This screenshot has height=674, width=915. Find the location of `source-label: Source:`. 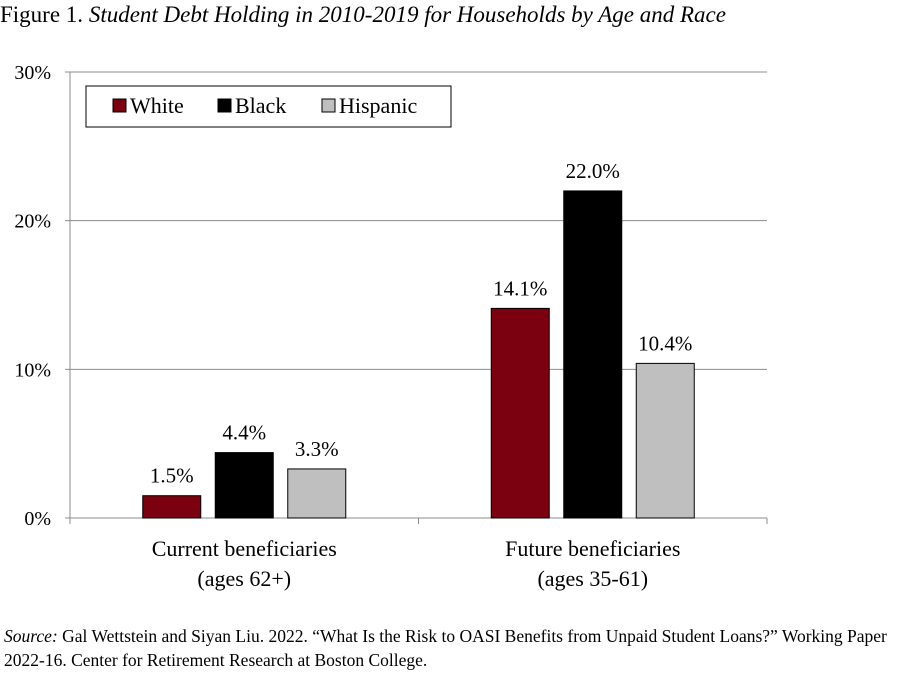

source-label: Source: is located at coordinates (31, 636).